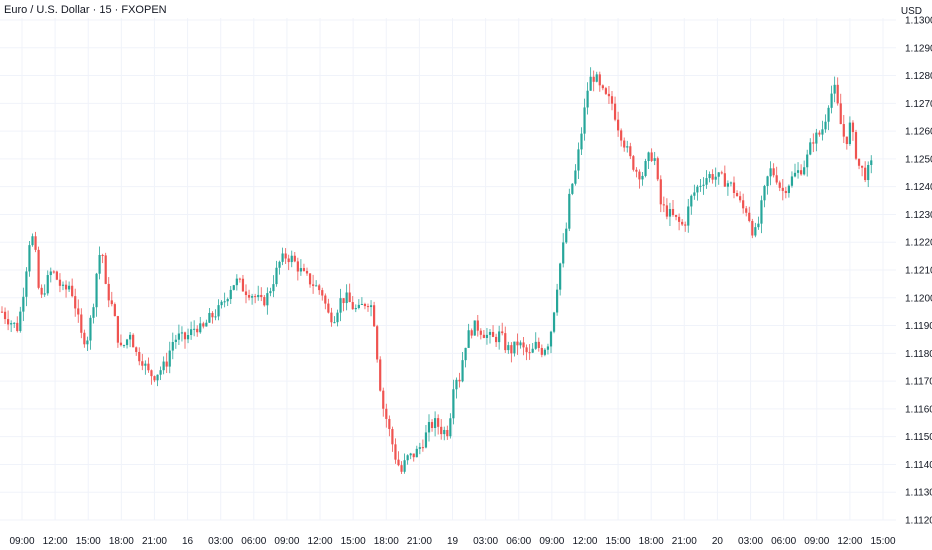  I want to click on y-tick-label: 1.11300, so click(918, 493).